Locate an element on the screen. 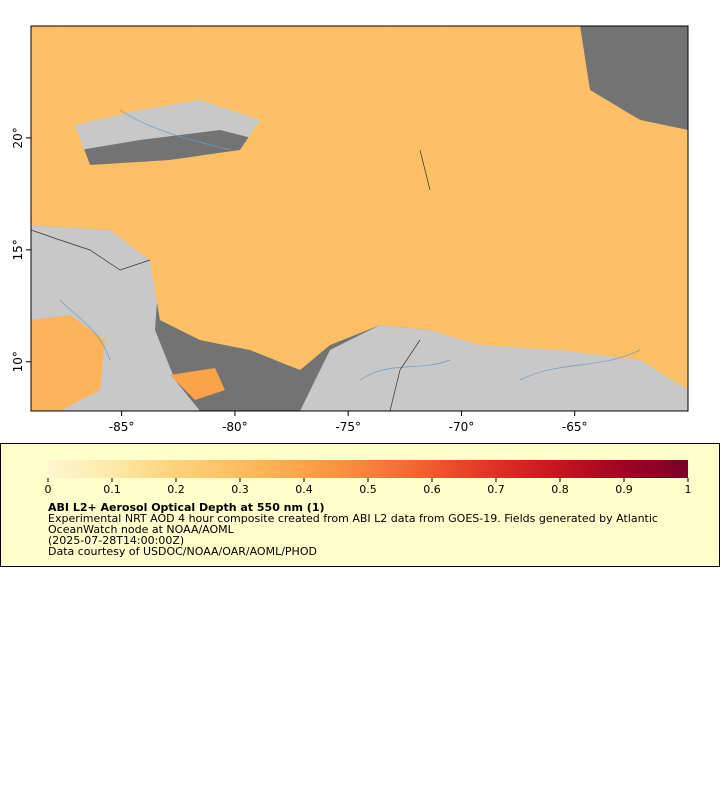 This screenshot has width=720, height=804. colorbar-tick-label: 1 is located at coordinates (688, 489).